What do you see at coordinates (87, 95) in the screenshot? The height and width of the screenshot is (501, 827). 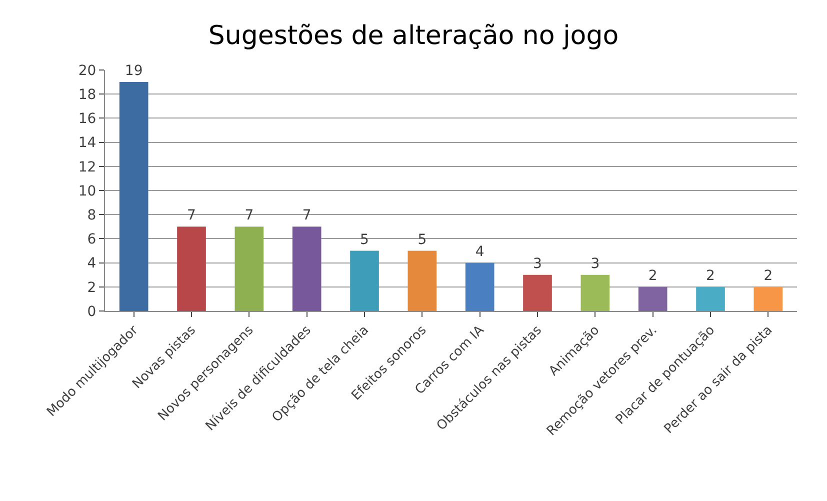 I see `y-tick-label: 18` at bounding box center [87, 95].